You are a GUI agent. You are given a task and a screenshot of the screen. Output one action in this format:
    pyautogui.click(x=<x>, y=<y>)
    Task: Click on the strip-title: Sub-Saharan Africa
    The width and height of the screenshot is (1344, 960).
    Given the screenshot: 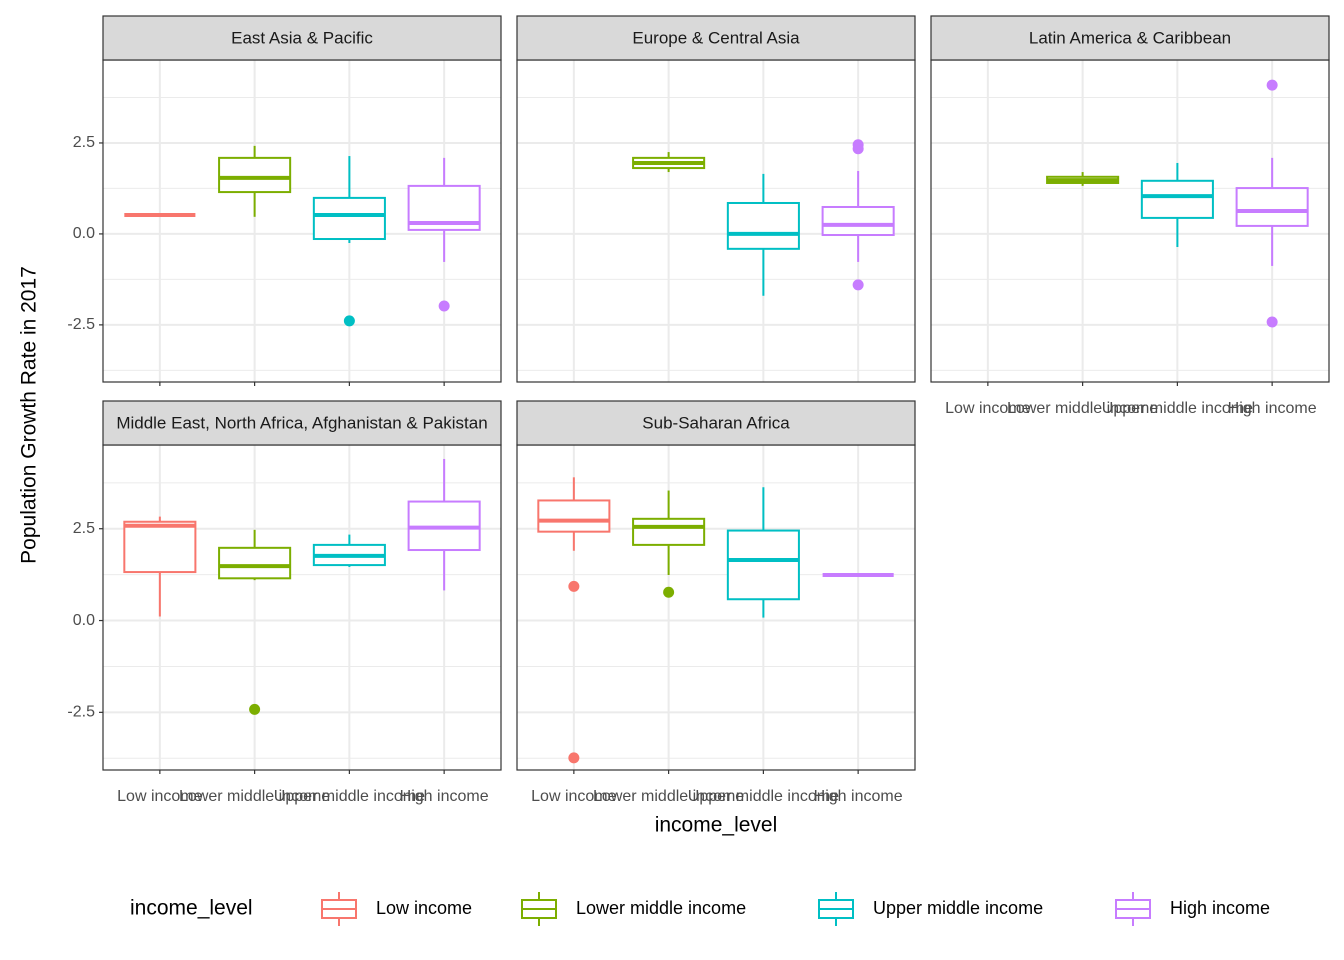 What is the action you would take?
    pyautogui.click(x=716, y=422)
    